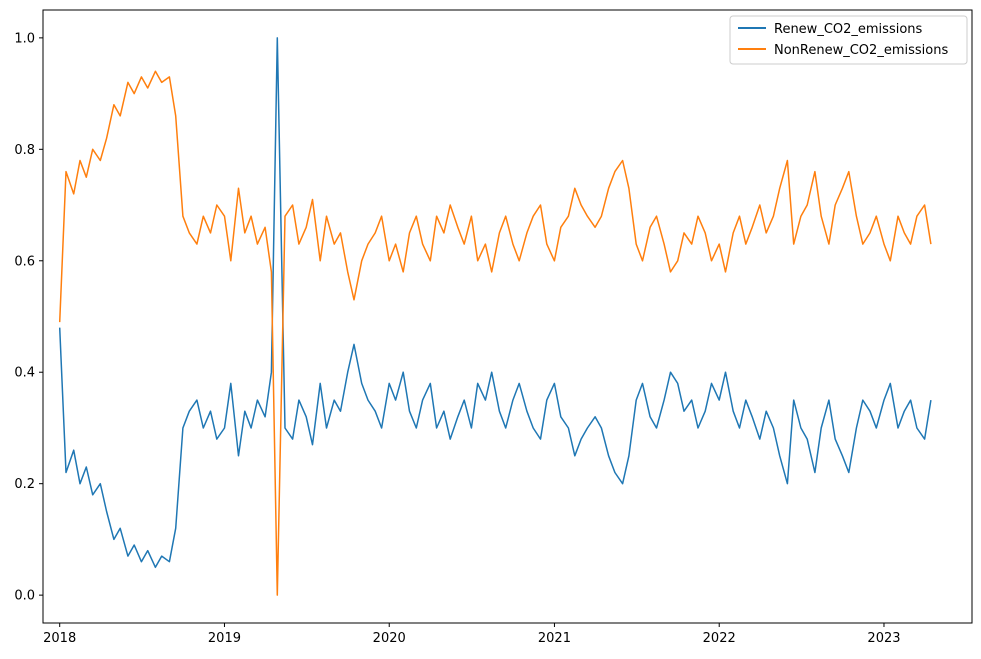  Describe the element at coordinates (883, 638) in the screenshot. I see `x-tick-label-2023: 2023` at that location.